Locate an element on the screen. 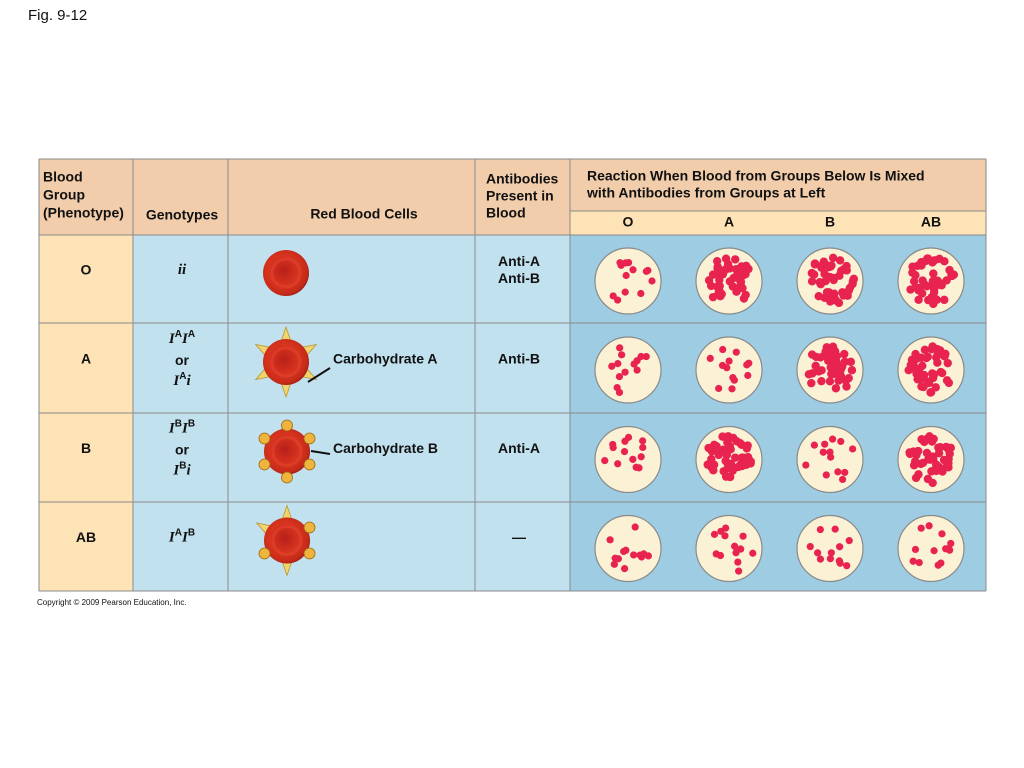 This screenshot has height=768, width=1024. carbohydrate-label: Carbohydrate B is located at coordinates (385, 448).